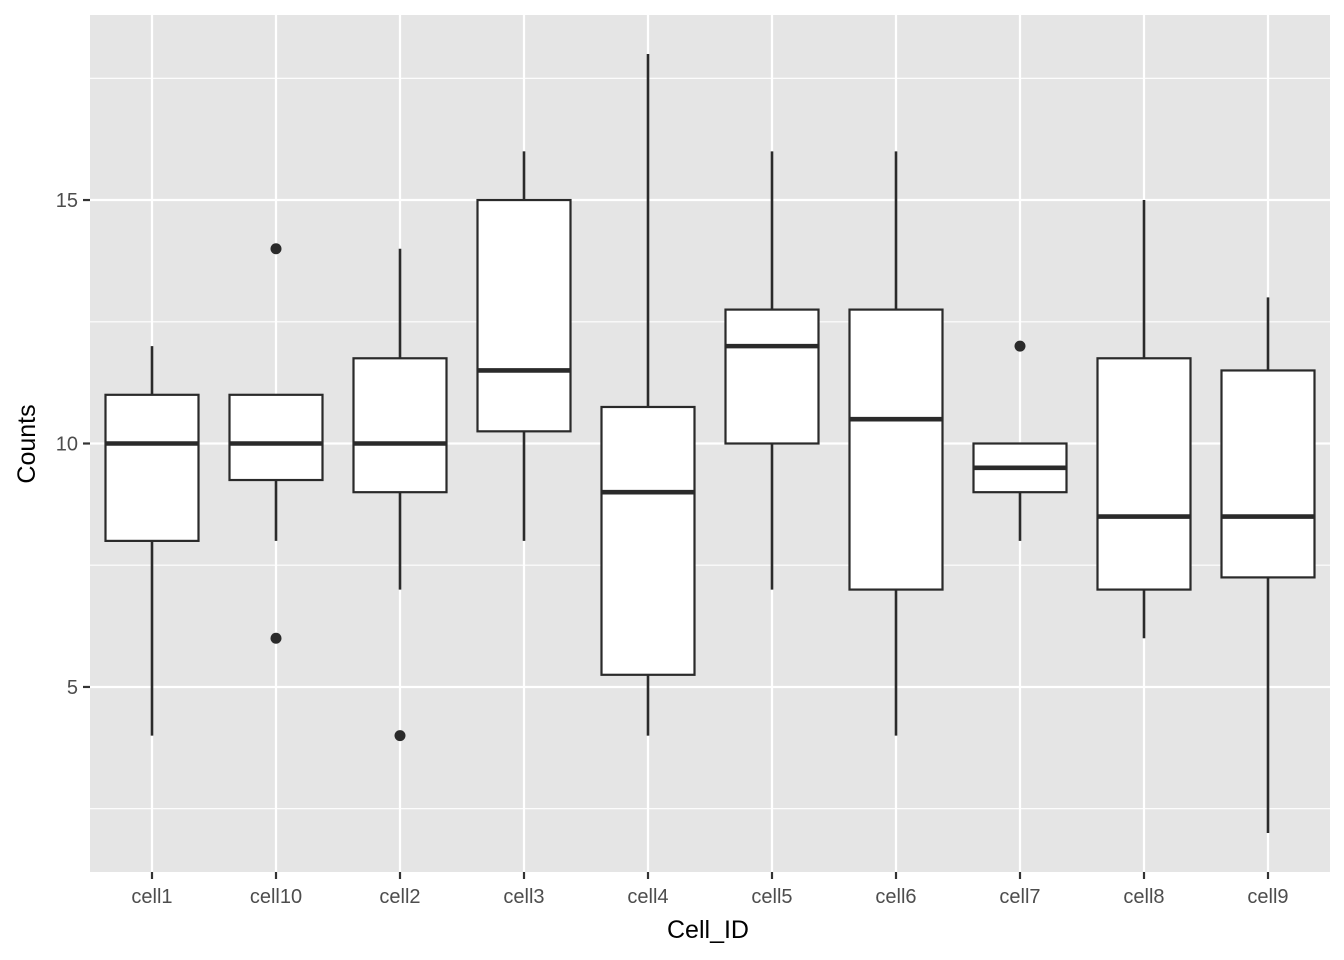 The image size is (1344, 960). What do you see at coordinates (399, 897) in the screenshot?
I see `x-tick-label: cell2` at bounding box center [399, 897].